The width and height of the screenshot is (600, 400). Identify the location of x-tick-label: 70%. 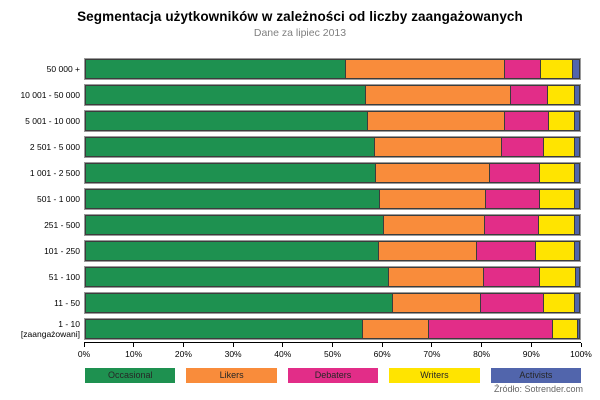
(432, 354).